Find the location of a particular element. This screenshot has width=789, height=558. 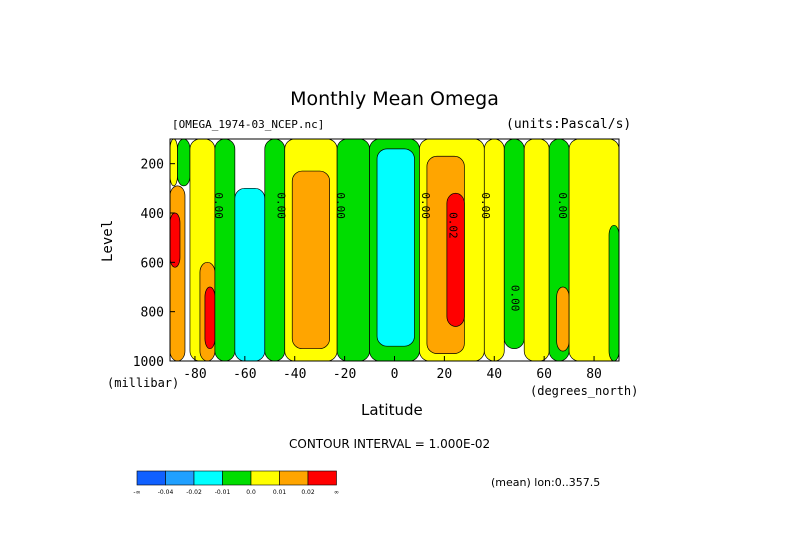

y-tick-label: 200 is located at coordinates (152, 165).